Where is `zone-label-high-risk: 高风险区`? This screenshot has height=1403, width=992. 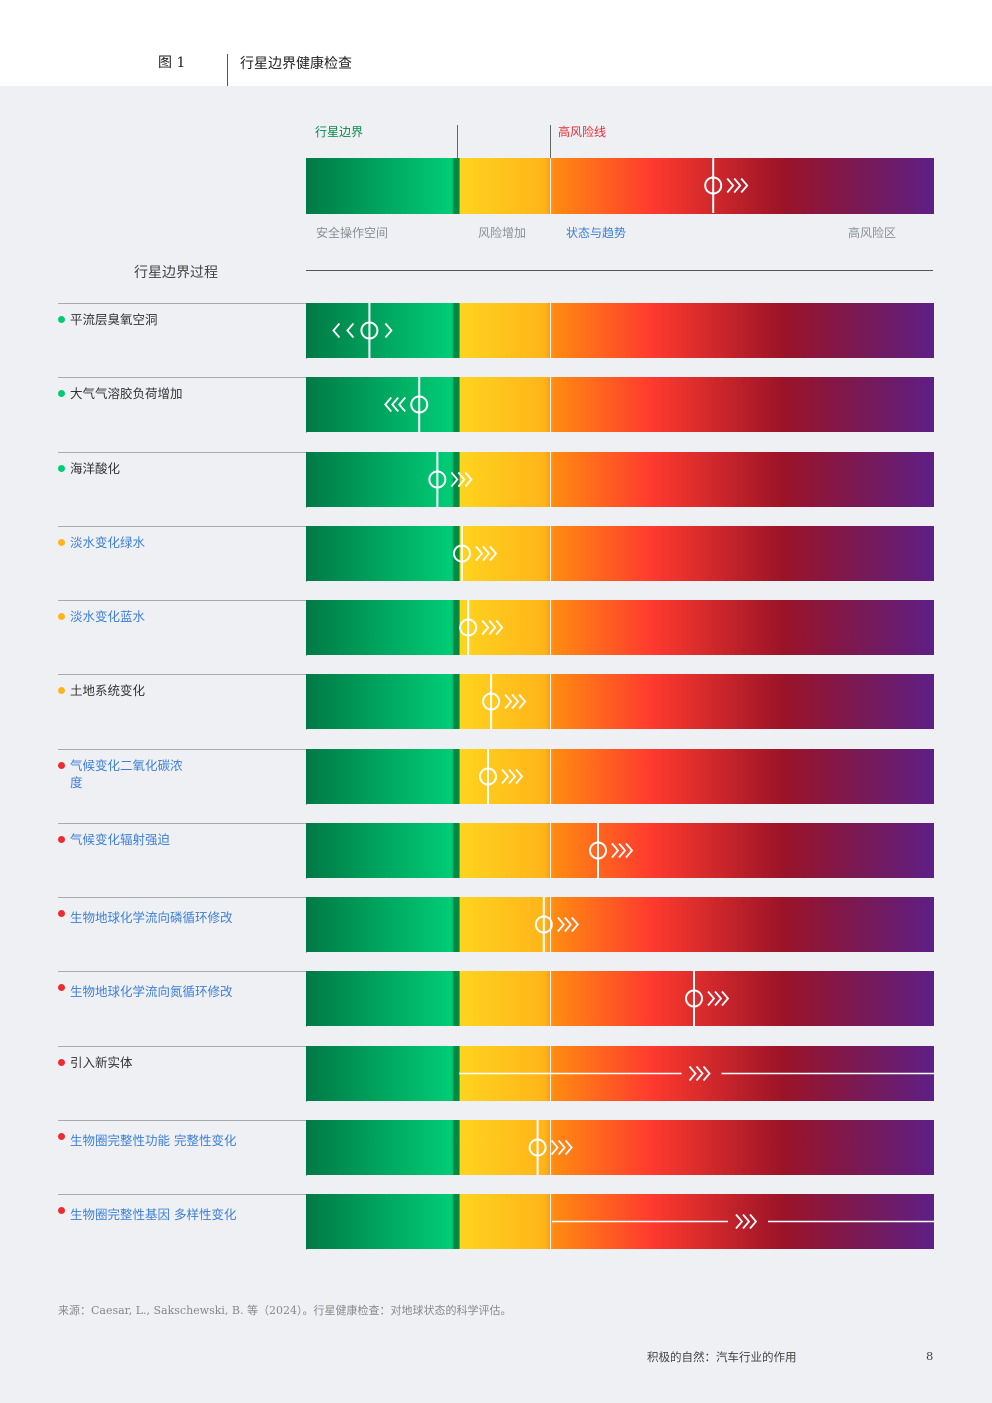
zone-label-high-risk: 高风险区 is located at coordinates (872, 233).